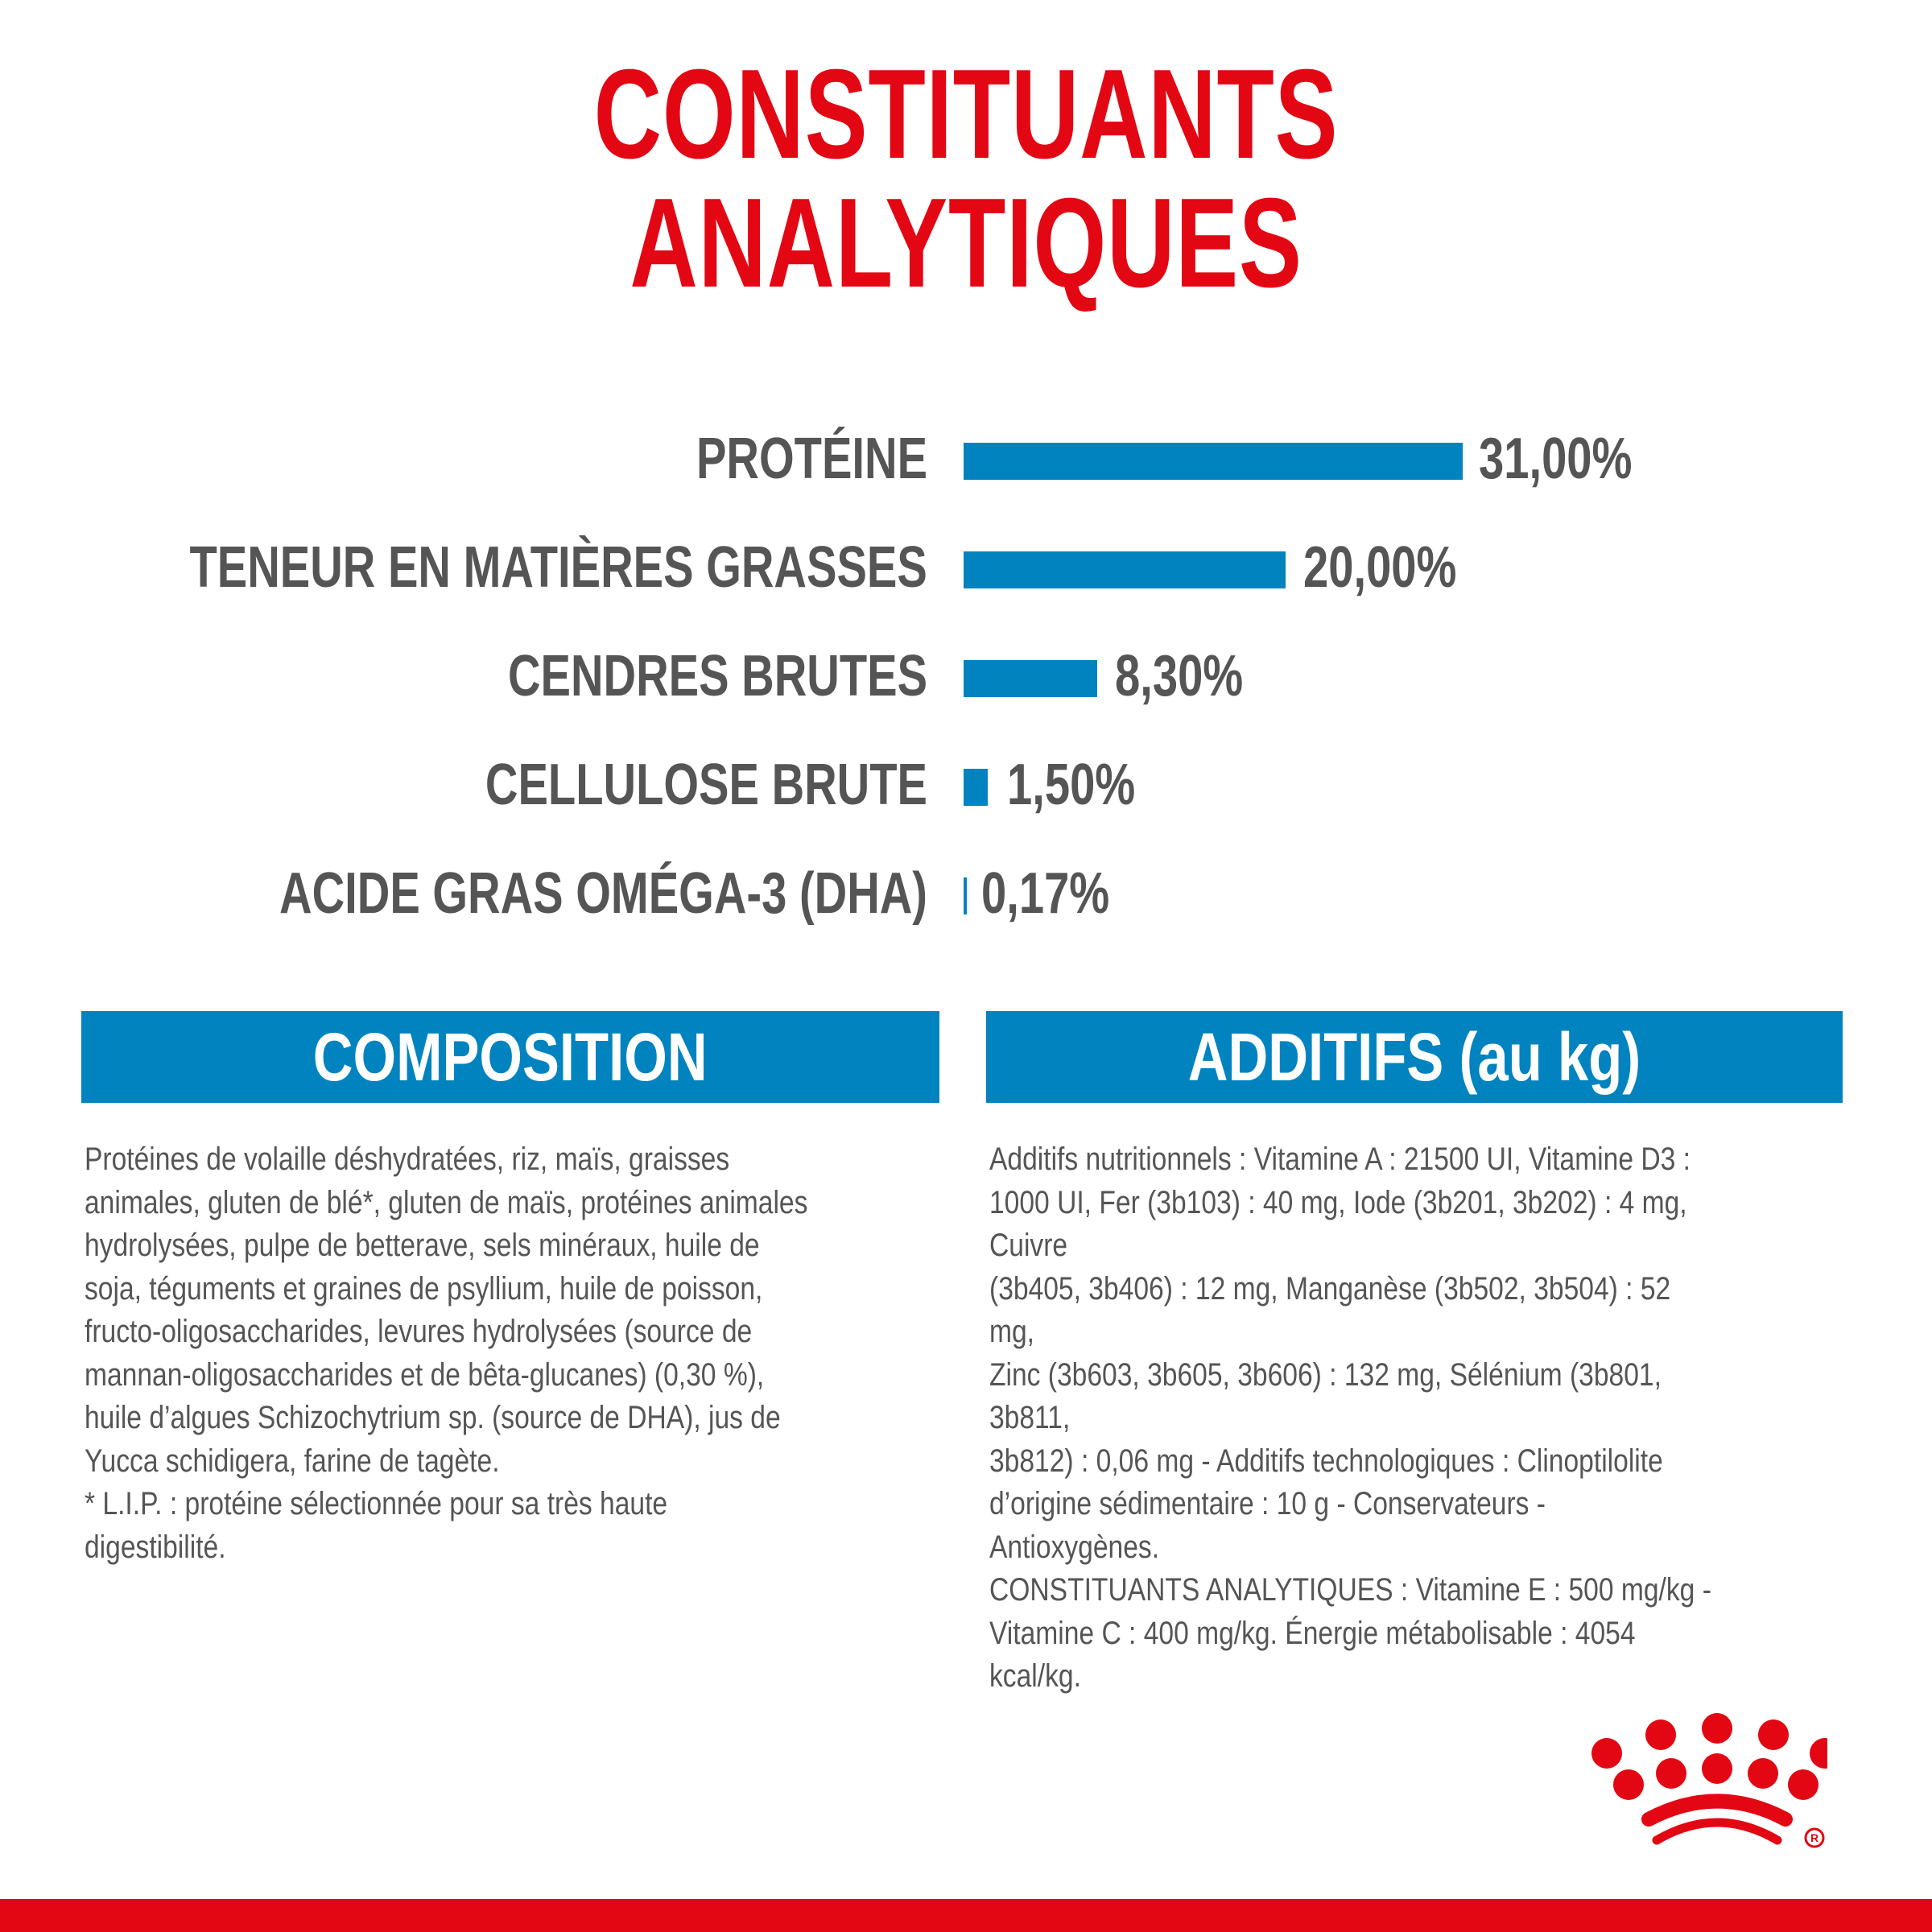  What do you see at coordinates (558, 567) in the screenshot?
I see `chart-label: TENEUR EN MATIÈRES GRASSES` at bounding box center [558, 567].